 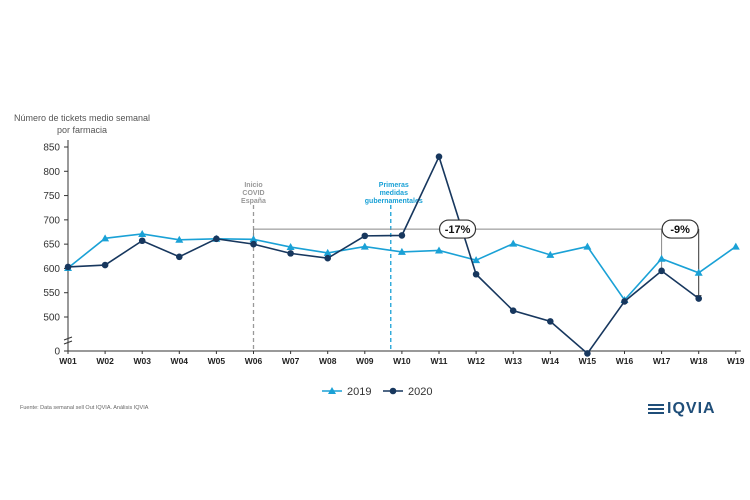 I want to click on x-tick-label: W19, so click(x=736, y=361).